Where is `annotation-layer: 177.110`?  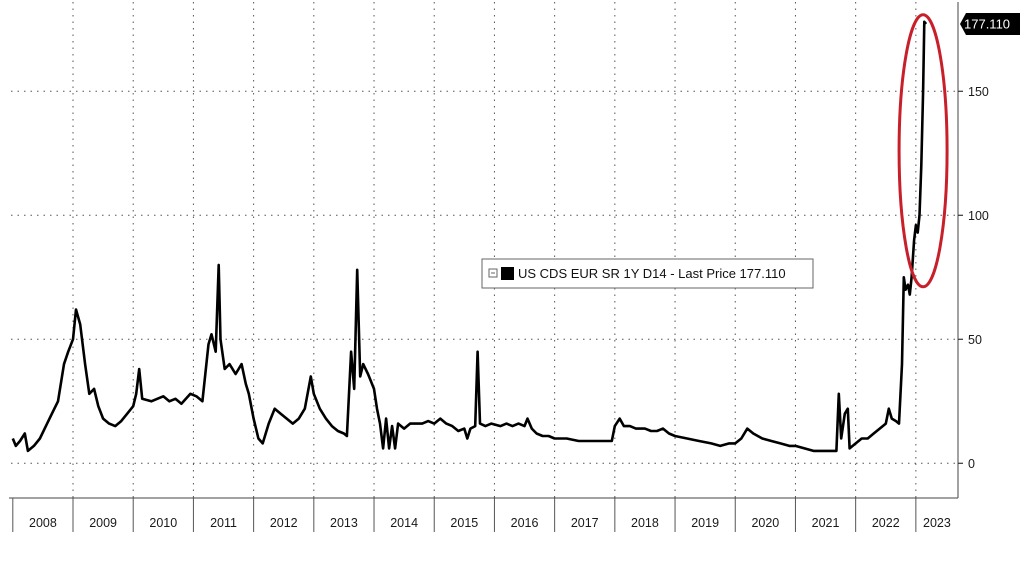
annotation-layer: 177.110 is located at coordinates (958, 151).